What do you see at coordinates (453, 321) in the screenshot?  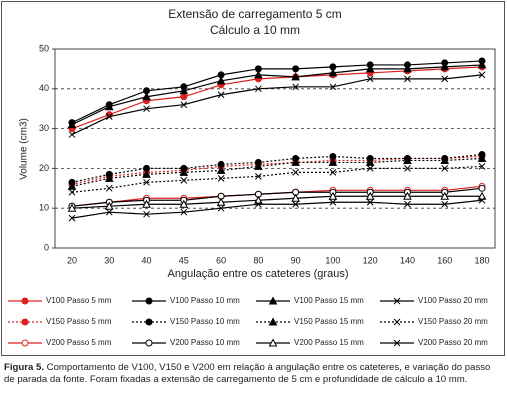 I see `legend-label: V150 Passo 20 mm` at bounding box center [453, 321].